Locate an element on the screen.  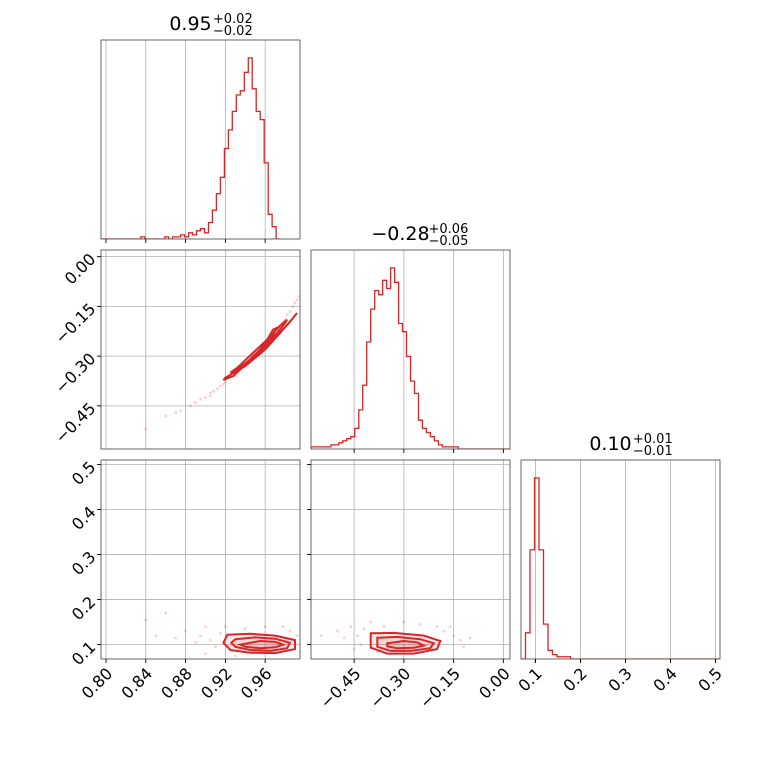
y-tick-label: 0.3 is located at coordinates (83, 562).